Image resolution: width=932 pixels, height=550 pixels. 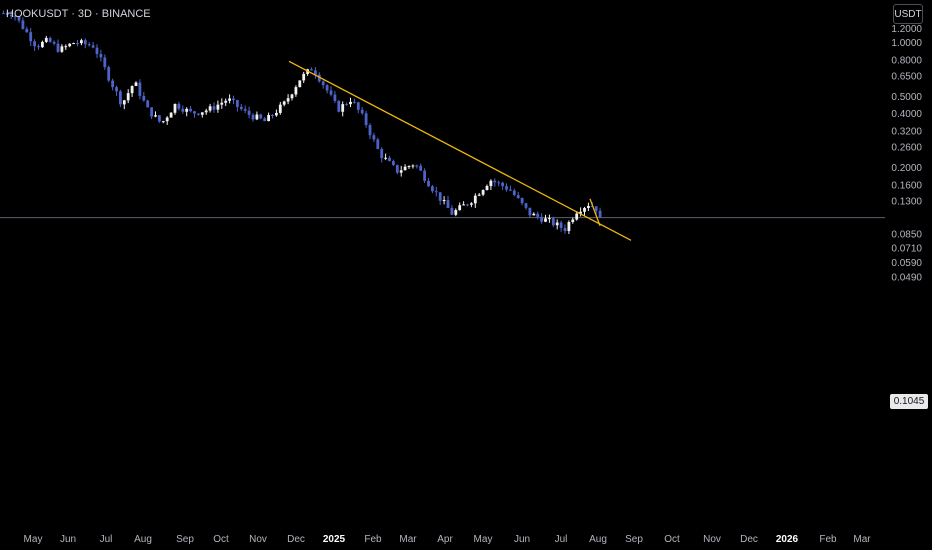 What do you see at coordinates (906, 185) in the screenshot?
I see `y-tick-label: 0.1600` at bounding box center [906, 185].